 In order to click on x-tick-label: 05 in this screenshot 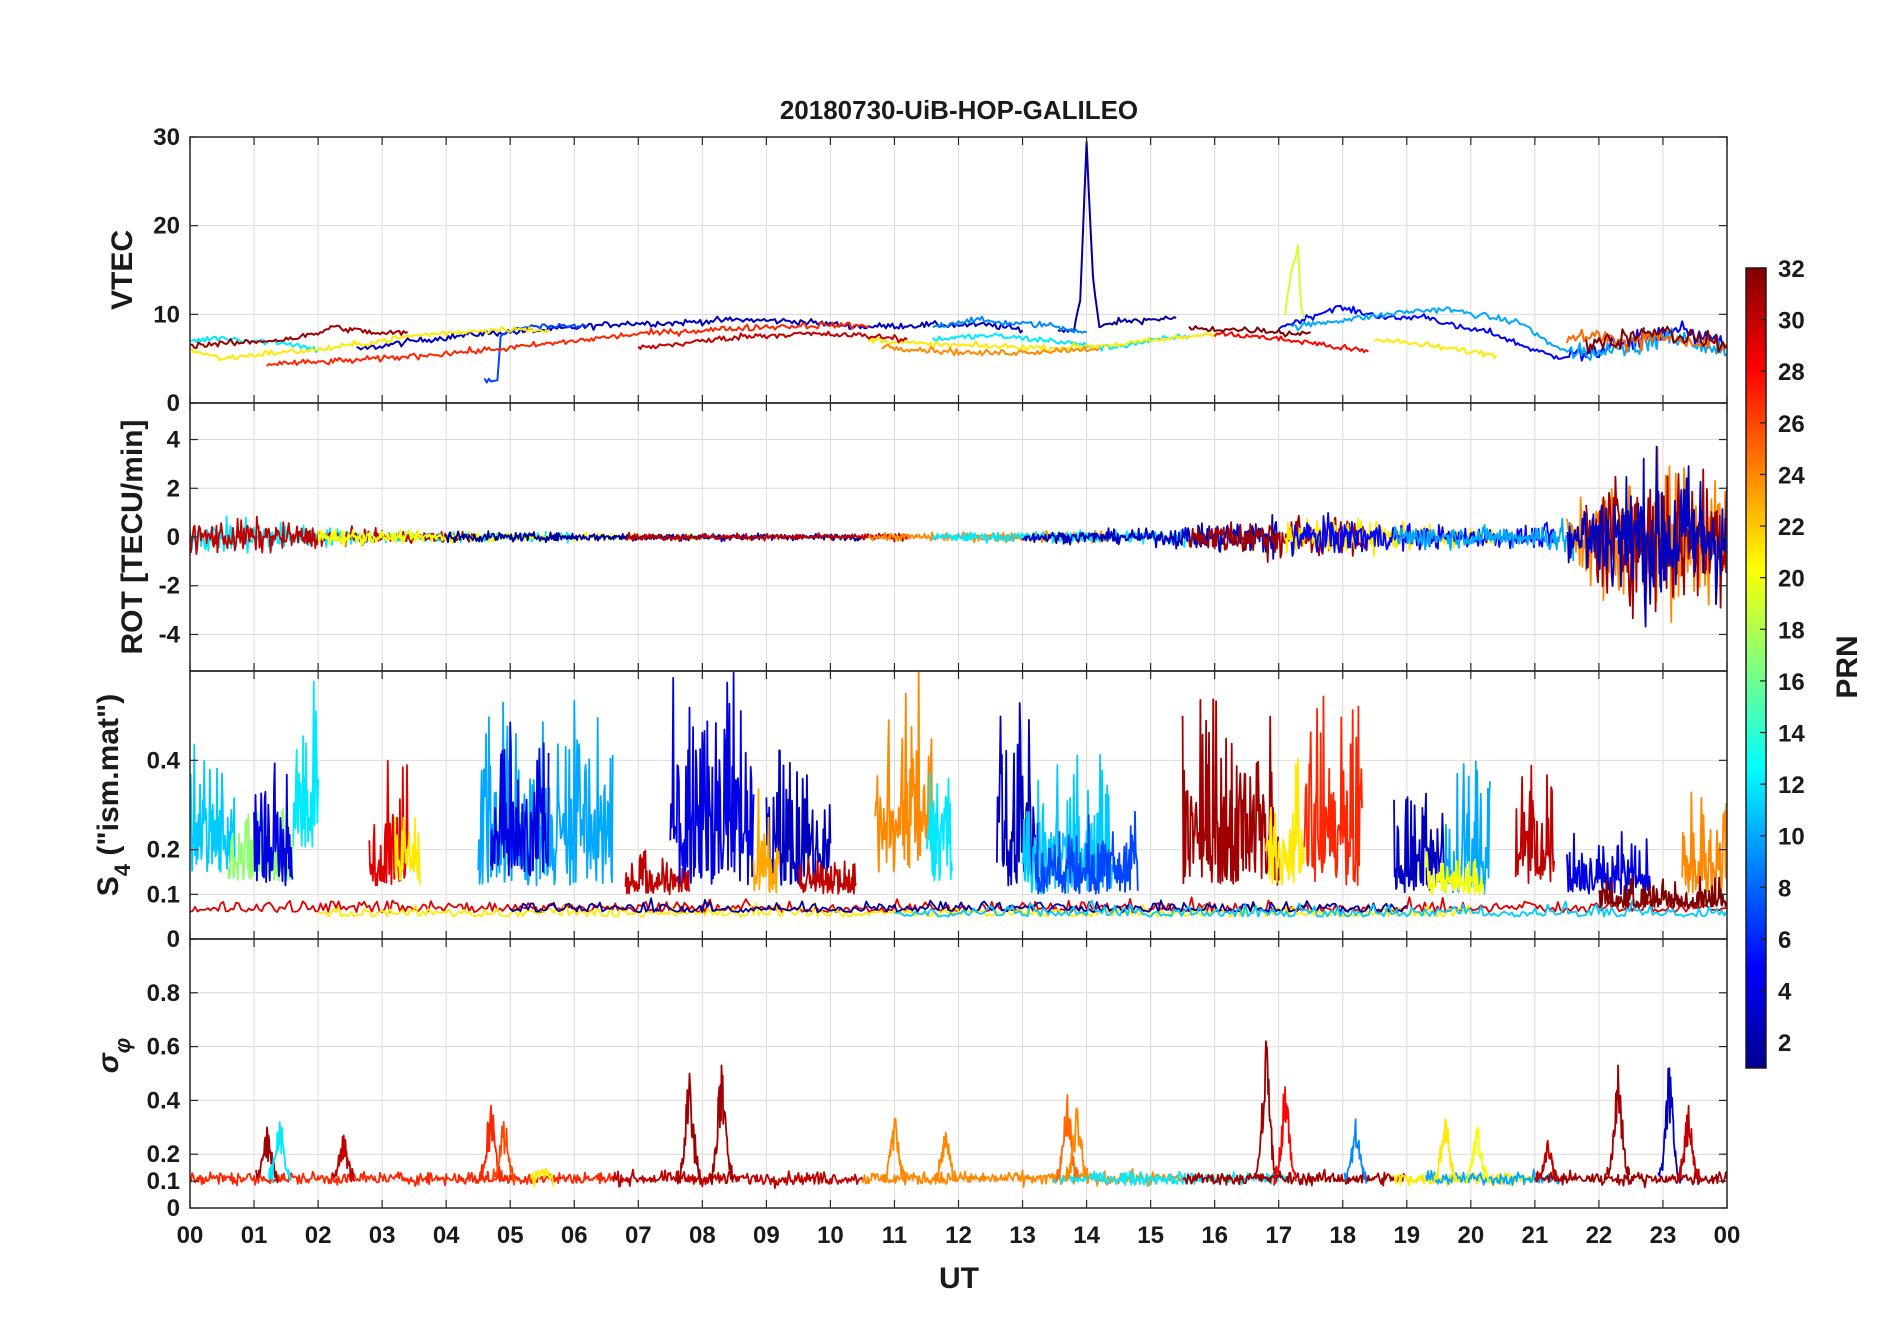, I will do `click(510, 1235)`.